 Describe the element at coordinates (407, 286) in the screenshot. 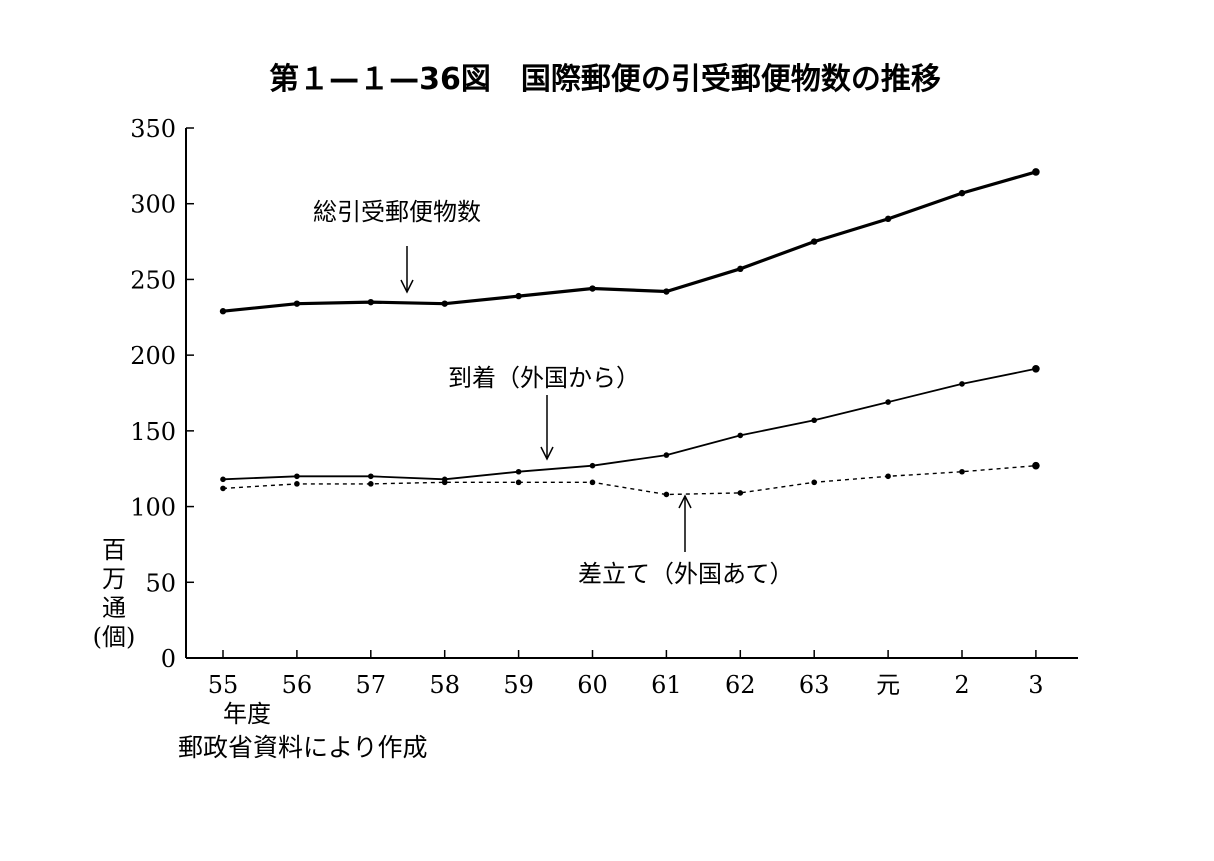

I see `arrowhead-total` at that location.